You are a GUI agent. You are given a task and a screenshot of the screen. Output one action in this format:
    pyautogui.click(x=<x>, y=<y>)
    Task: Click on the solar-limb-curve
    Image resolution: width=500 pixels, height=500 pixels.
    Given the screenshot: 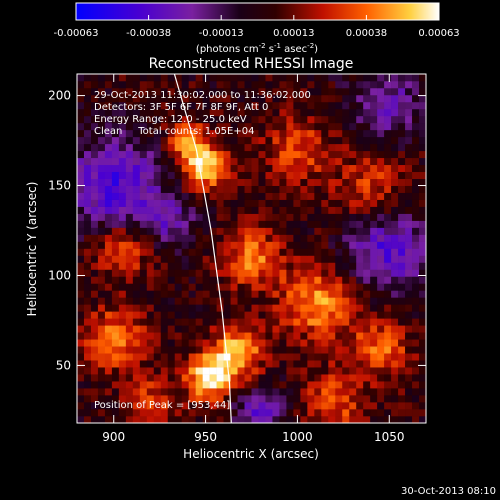 What is the action you would take?
    pyautogui.click(x=202, y=248)
    